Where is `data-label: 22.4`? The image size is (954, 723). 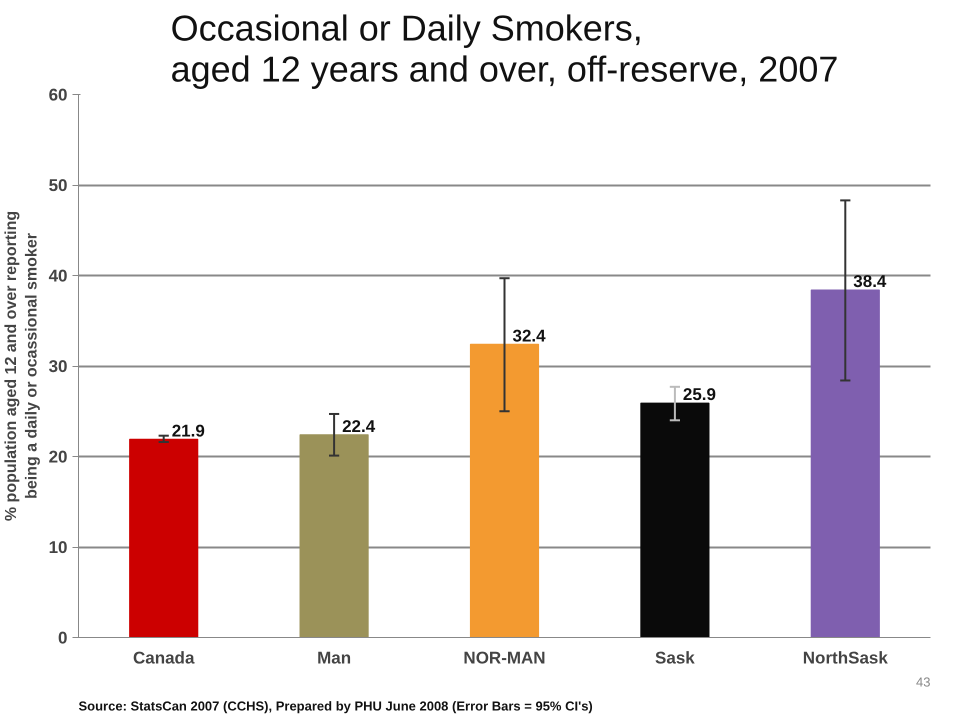 data-label: 22.4 is located at coordinates (359, 426).